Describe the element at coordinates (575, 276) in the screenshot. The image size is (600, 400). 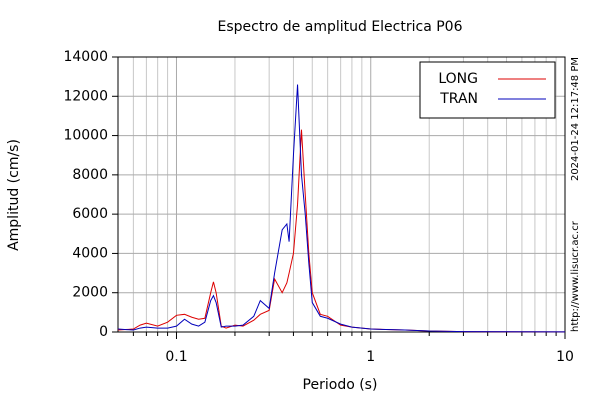
I see `source-url: http://www.lisucr.ac.cr` at that location.